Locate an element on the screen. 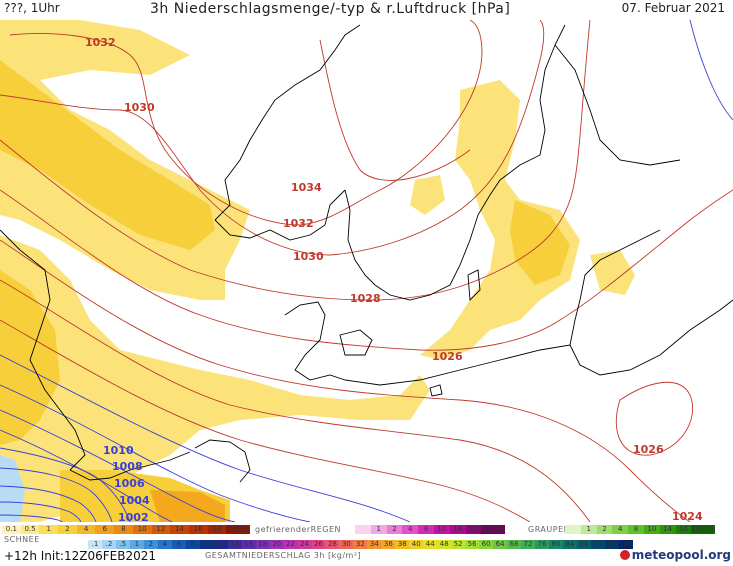  isobar-label: 1034 is located at coordinates (306, 187).